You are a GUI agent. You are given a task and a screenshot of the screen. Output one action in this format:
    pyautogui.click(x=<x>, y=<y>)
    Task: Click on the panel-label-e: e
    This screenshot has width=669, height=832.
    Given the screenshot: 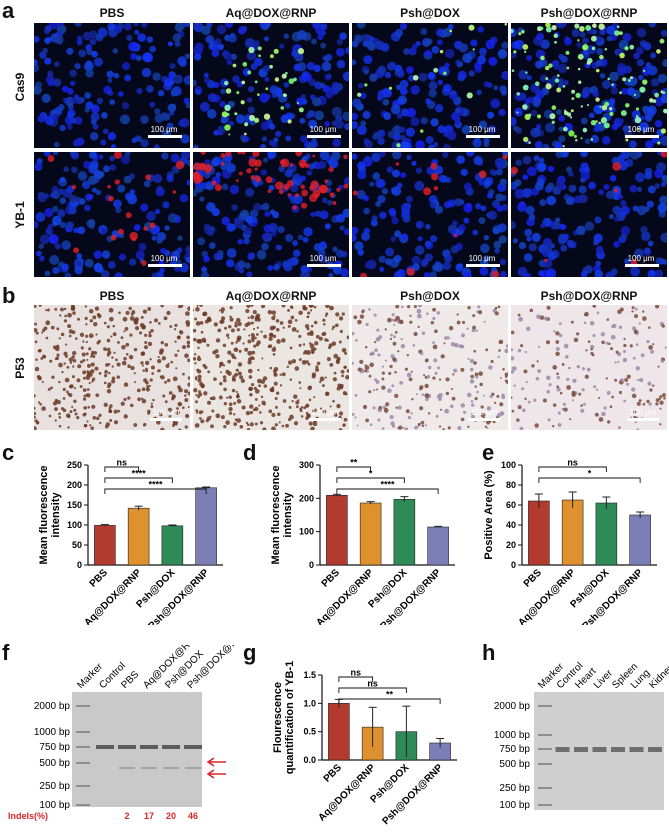 What is the action you would take?
    pyautogui.click(x=488, y=452)
    